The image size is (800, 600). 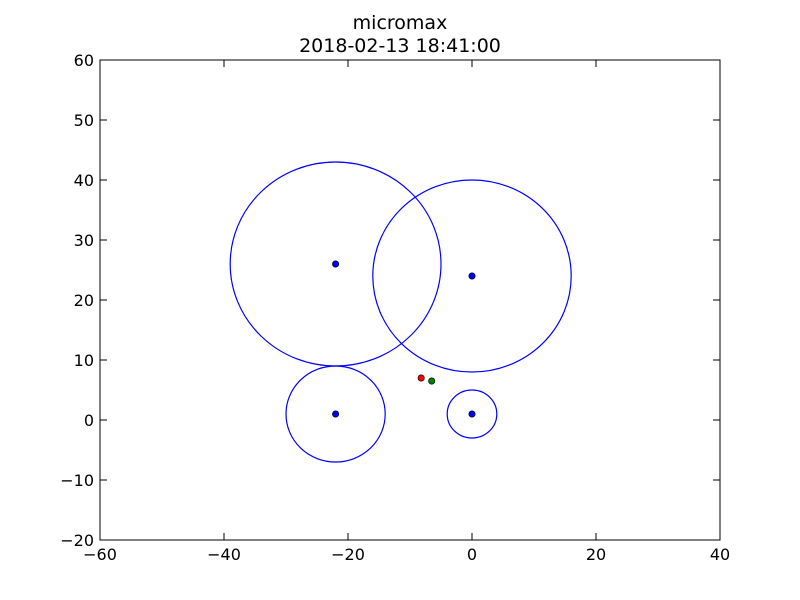 I want to click on y-tick-label: 60, so click(x=84, y=60).